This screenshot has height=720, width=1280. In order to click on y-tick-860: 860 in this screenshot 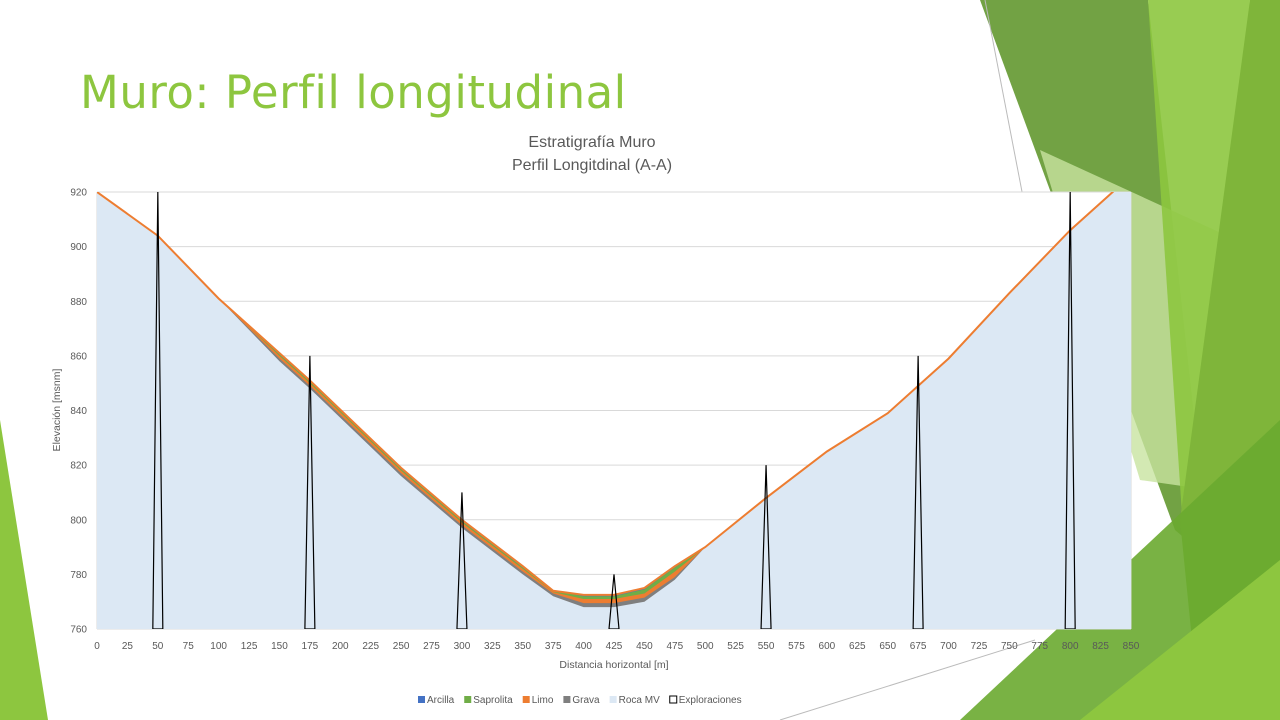, I will do `click(78, 356)`.